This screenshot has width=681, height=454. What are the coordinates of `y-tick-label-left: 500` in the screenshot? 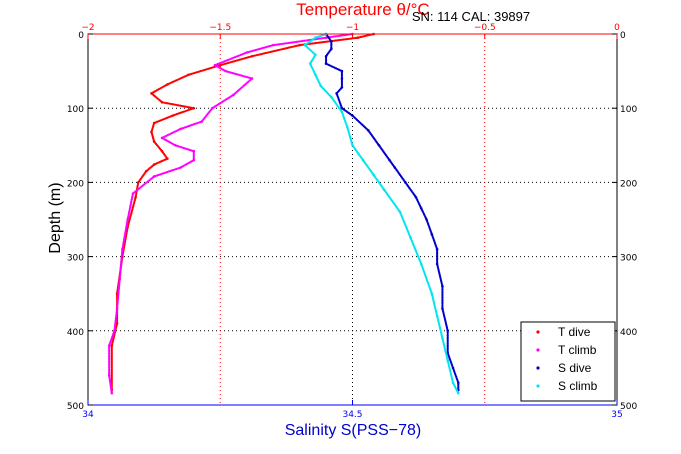 It's located at (75, 407).